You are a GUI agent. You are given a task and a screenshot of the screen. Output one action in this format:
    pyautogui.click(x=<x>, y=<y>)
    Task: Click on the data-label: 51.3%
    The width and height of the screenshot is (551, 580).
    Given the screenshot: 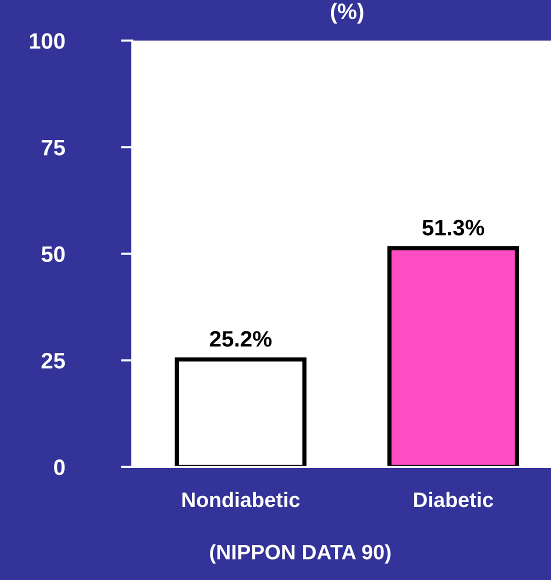 What is the action you would take?
    pyautogui.click(x=453, y=228)
    